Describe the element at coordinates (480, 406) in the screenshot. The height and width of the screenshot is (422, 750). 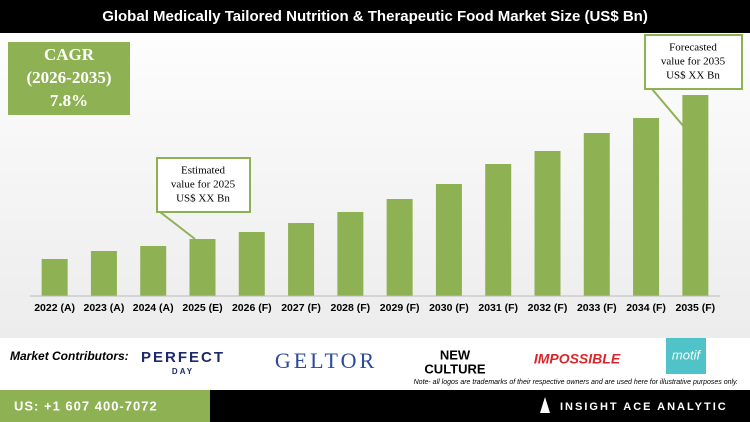
I see `brand-bar` at that location.